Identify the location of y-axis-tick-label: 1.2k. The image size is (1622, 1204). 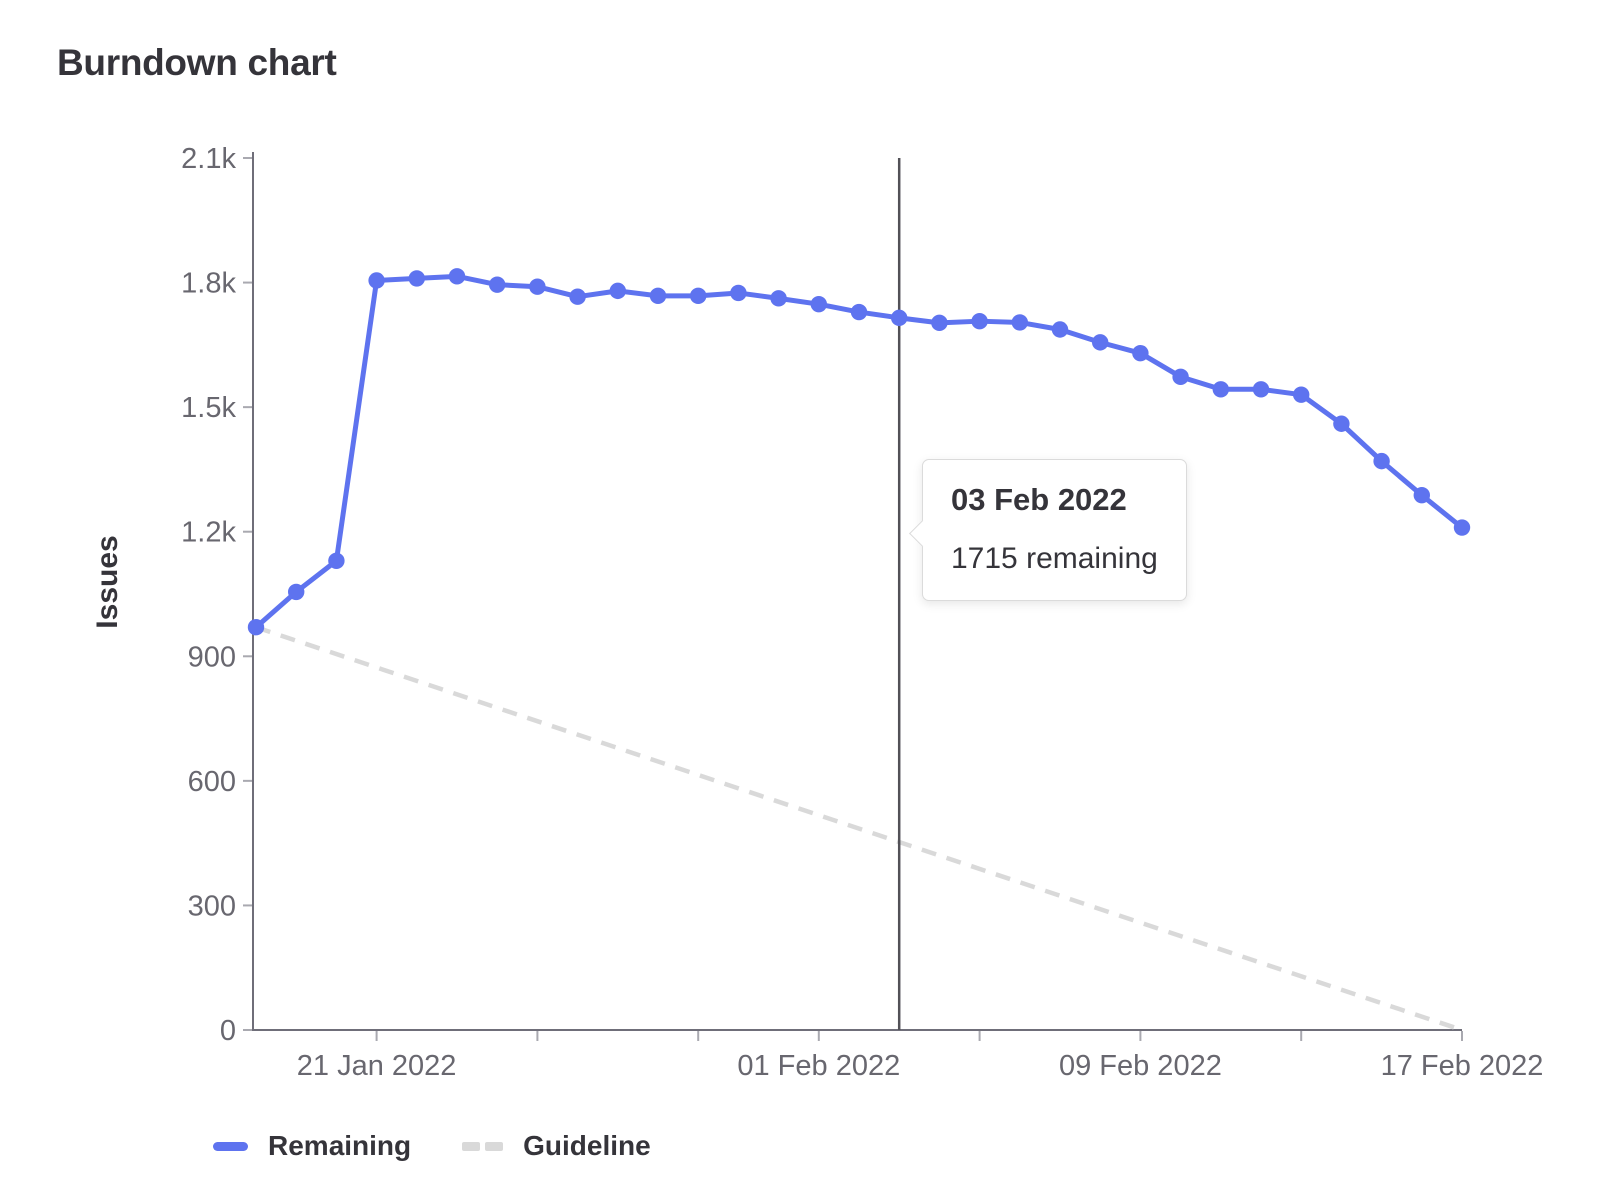
(208, 533).